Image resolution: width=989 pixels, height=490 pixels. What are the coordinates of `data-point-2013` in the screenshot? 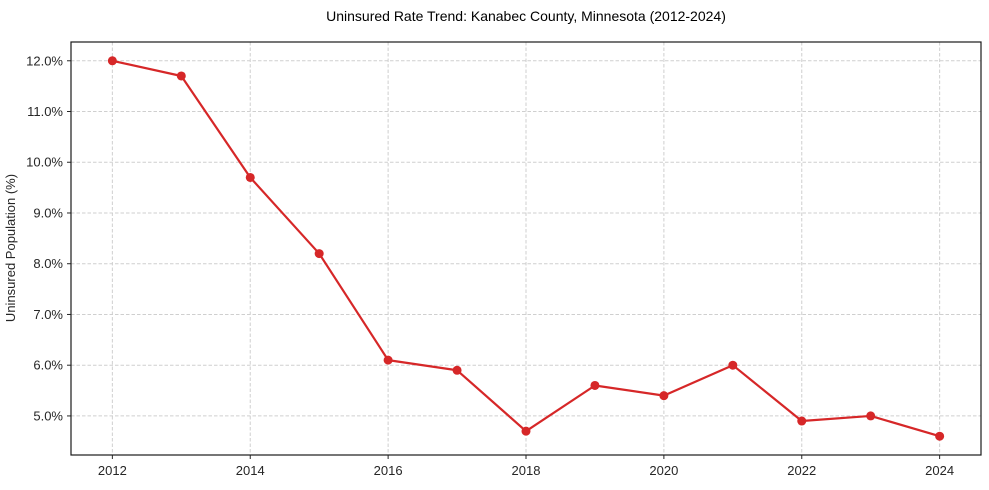 It's located at (181, 76).